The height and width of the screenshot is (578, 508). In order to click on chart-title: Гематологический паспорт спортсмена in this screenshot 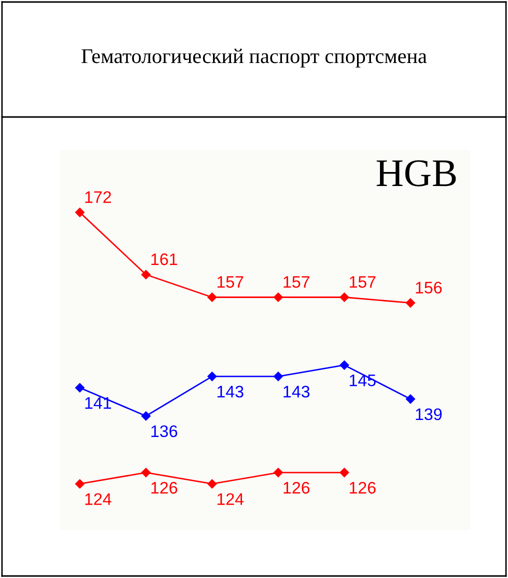, I will do `click(254, 58)`.